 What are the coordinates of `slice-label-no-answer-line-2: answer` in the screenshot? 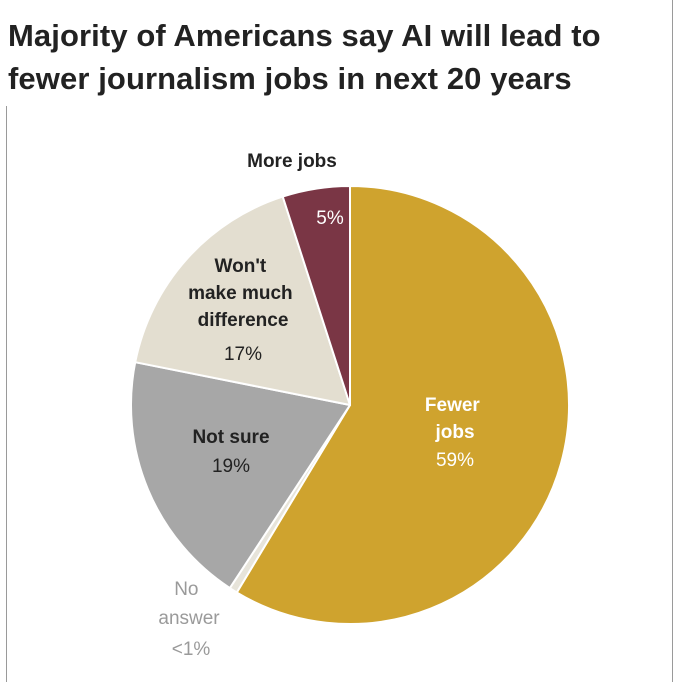 It's located at (189, 618).